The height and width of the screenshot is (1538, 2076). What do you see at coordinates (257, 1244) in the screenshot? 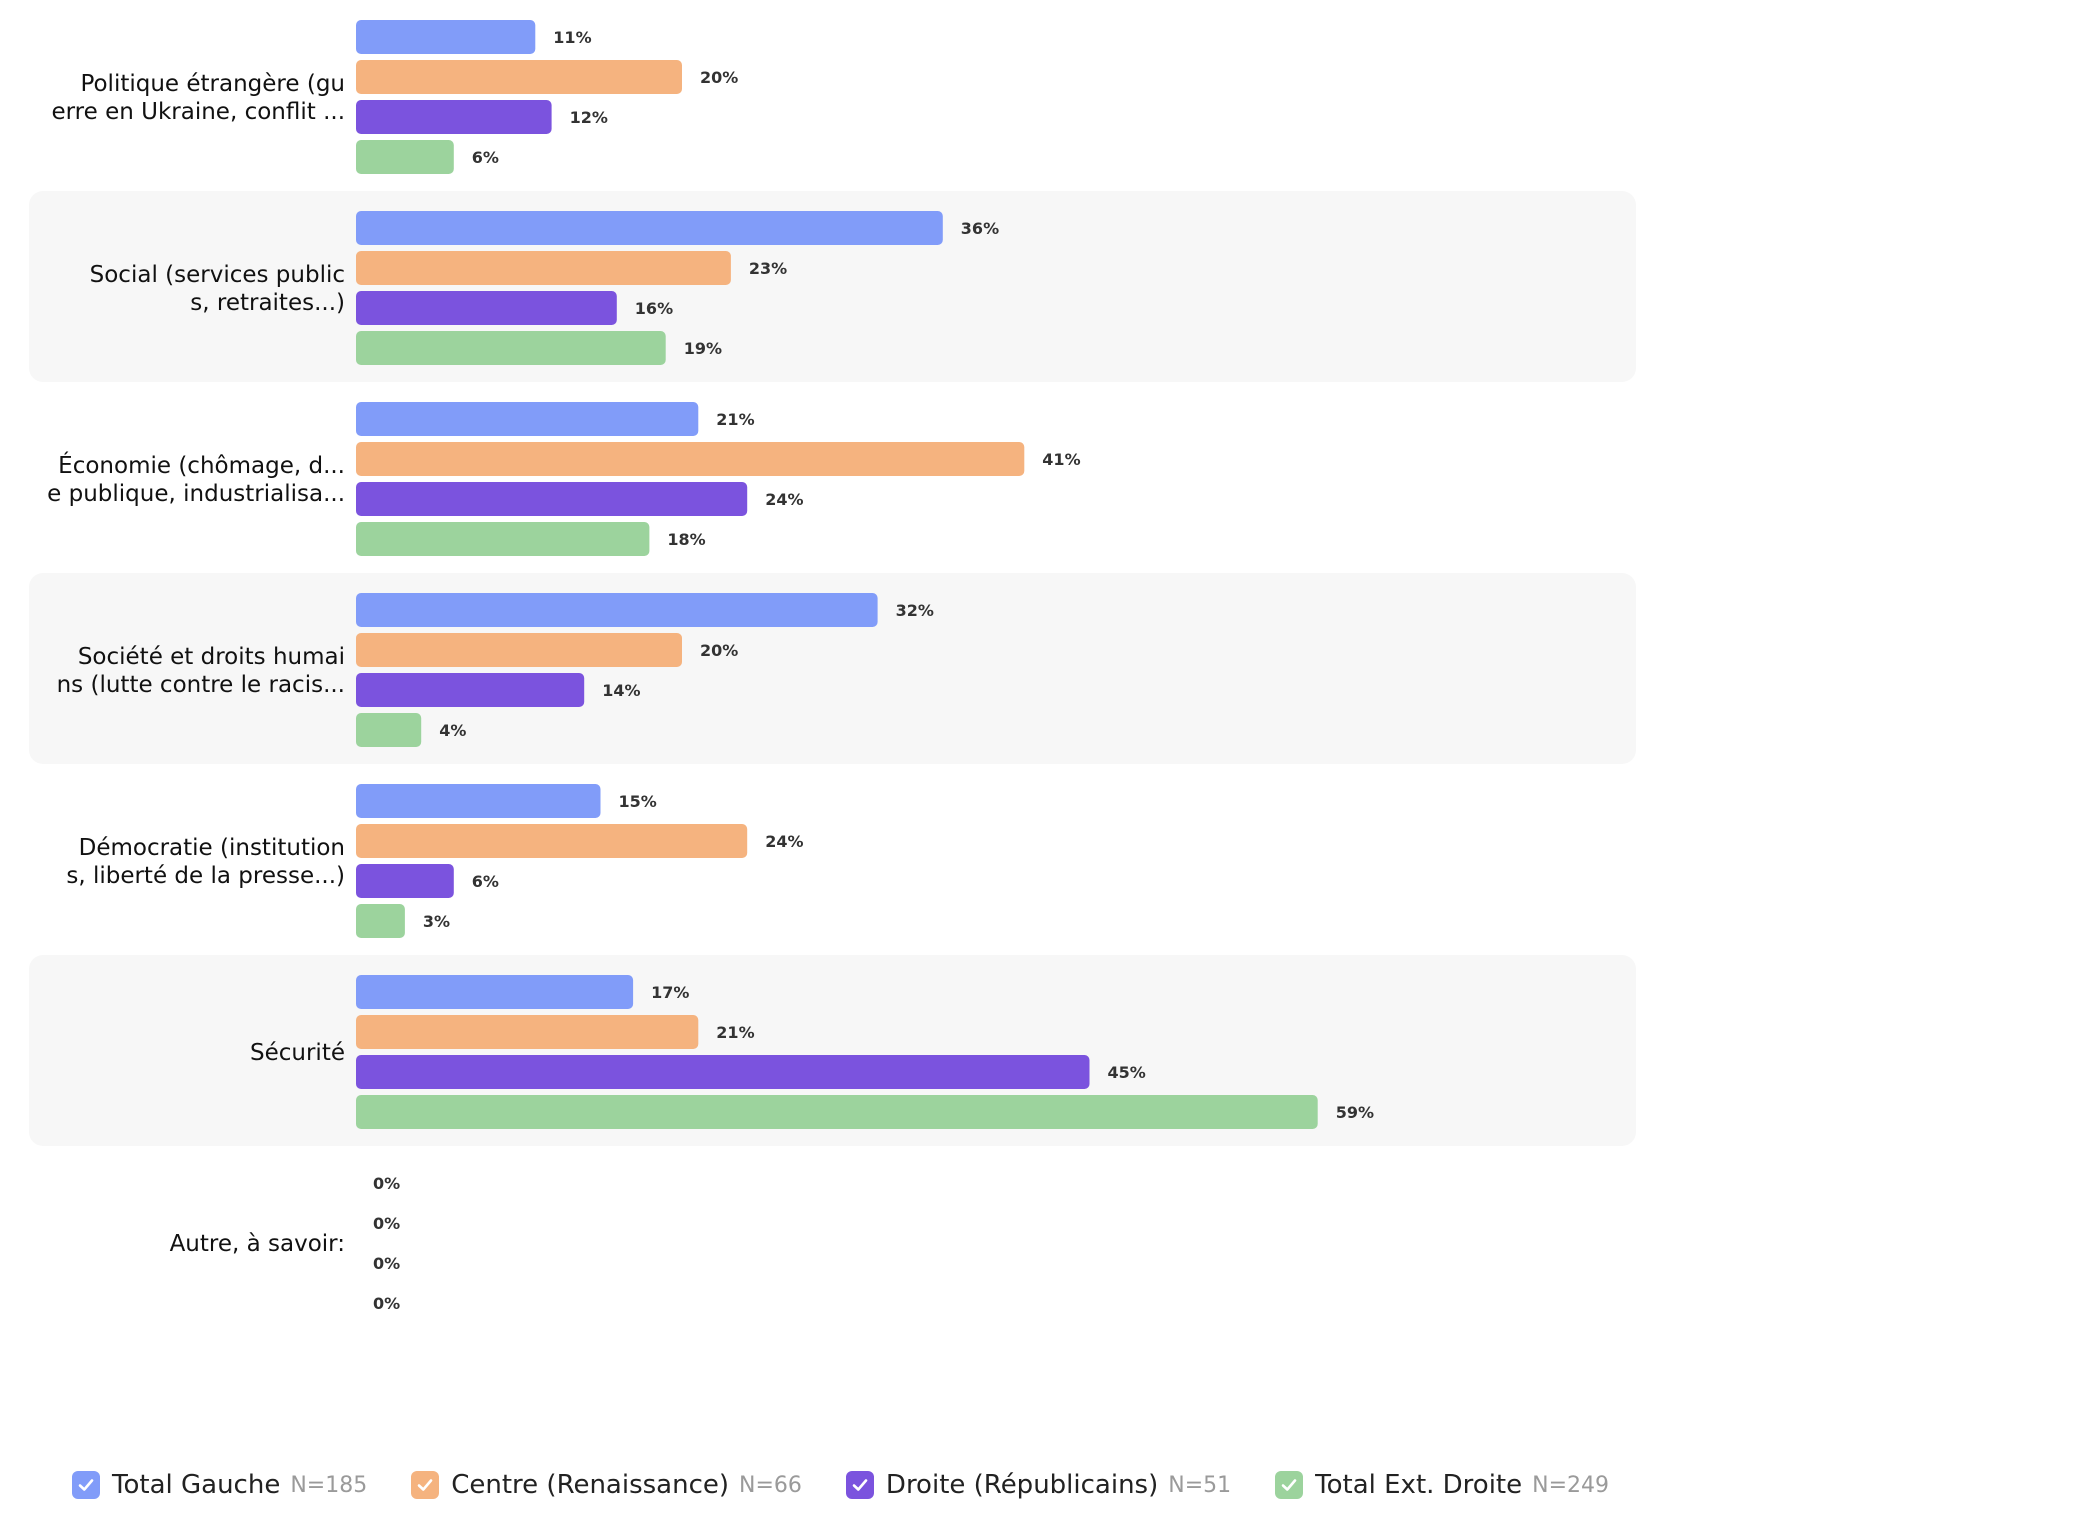
I see `category-label: Autre, à savoir:` at bounding box center [257, 1244].